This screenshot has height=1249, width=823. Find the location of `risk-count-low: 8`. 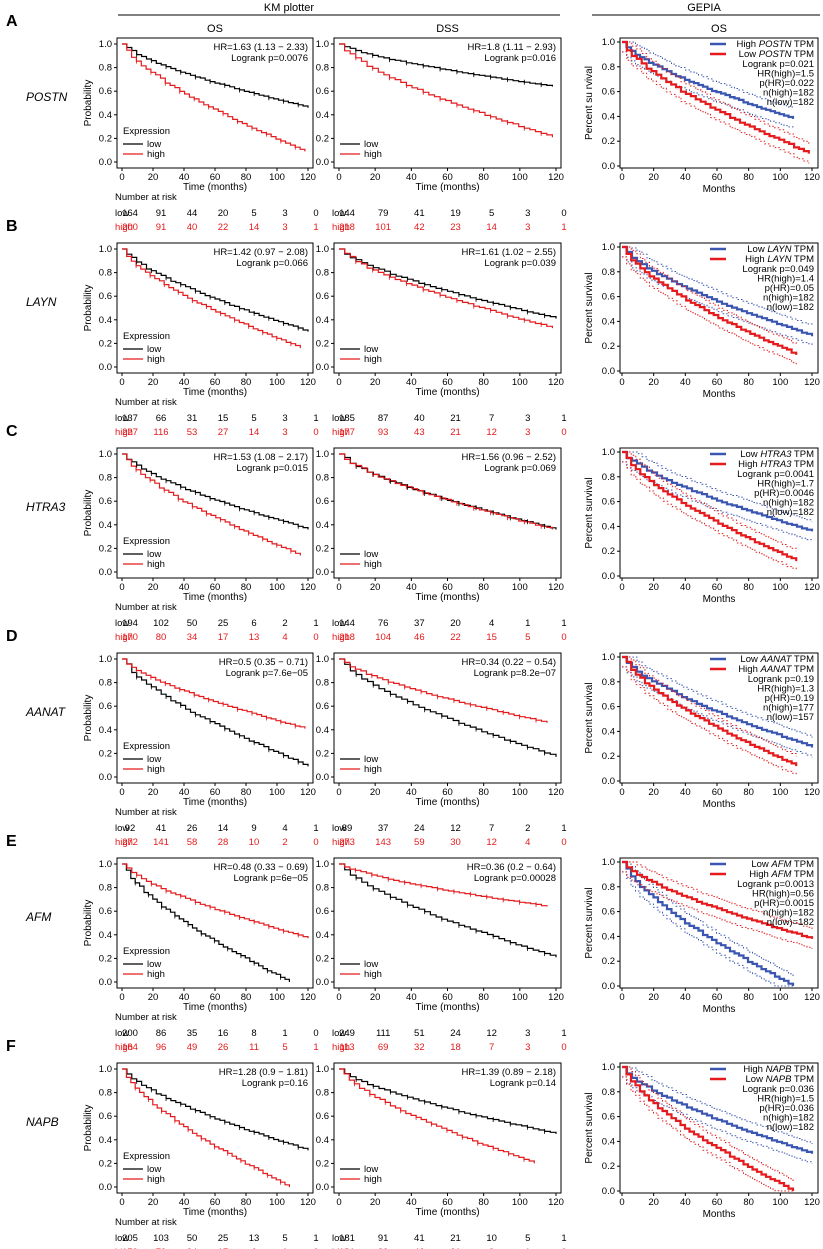

risk-count-low: 8 is located at coordinates (253, 1033).